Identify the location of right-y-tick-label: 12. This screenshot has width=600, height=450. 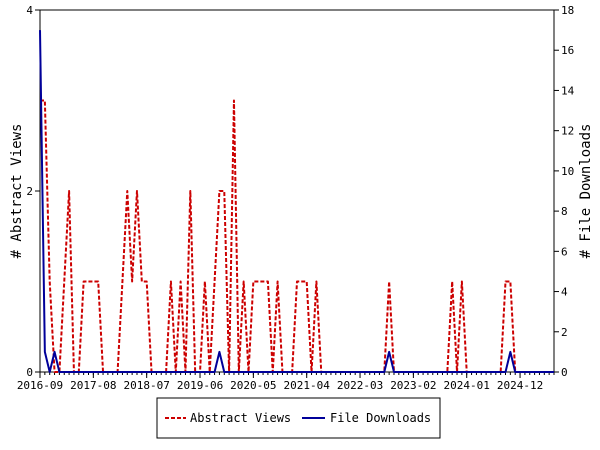
(567, 131).